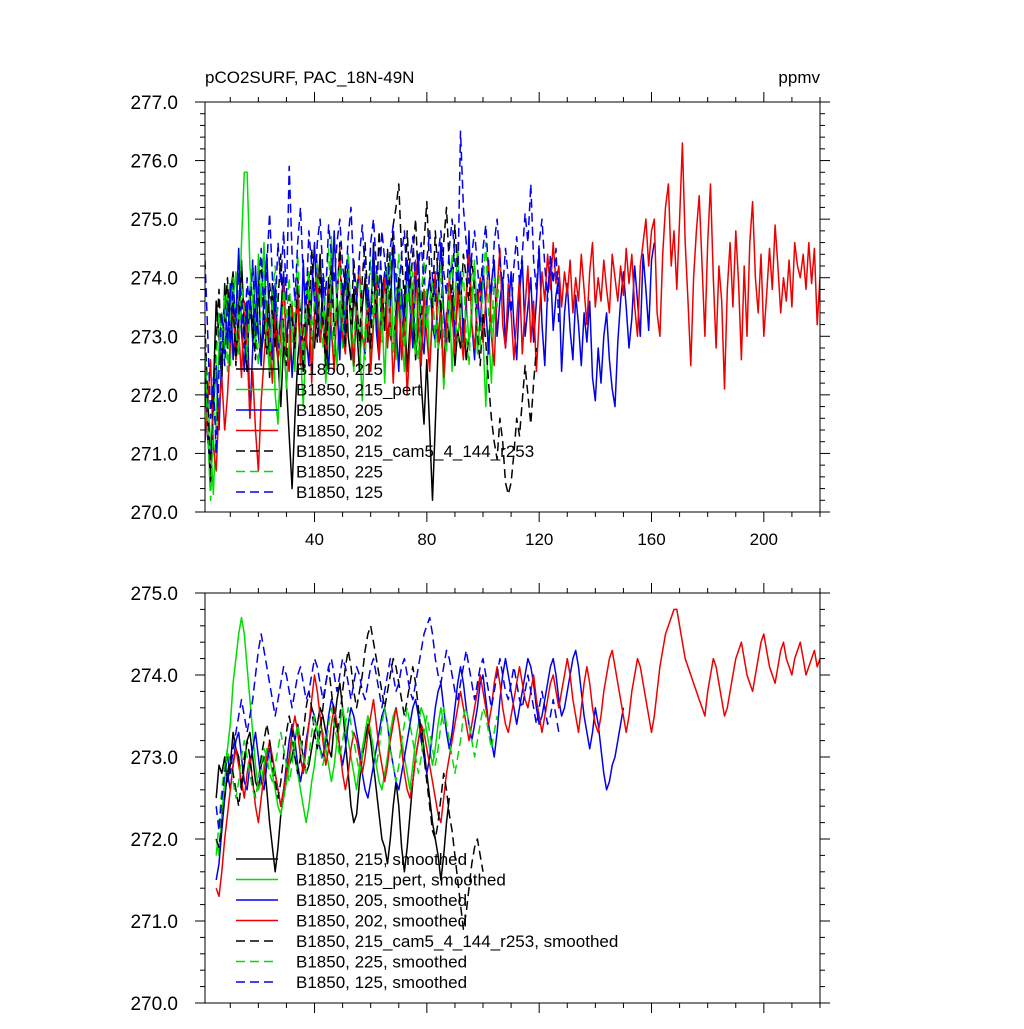 Image resolution: width=1024 pixels, height=1029 pixels. Describe the element at coordinates (314, 539) in the screenshot. I see `x-tick-label: 40` at that location.